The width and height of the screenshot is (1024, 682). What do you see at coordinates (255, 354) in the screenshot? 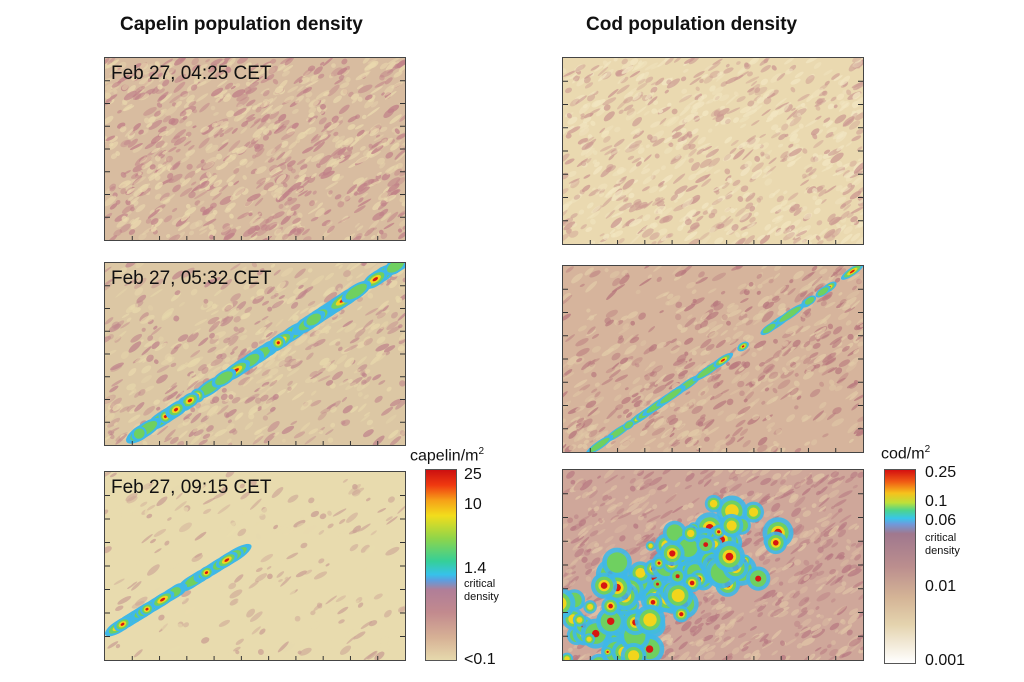
I see `capelin-panel-2-heatmap` at bounding box center [255, 354].